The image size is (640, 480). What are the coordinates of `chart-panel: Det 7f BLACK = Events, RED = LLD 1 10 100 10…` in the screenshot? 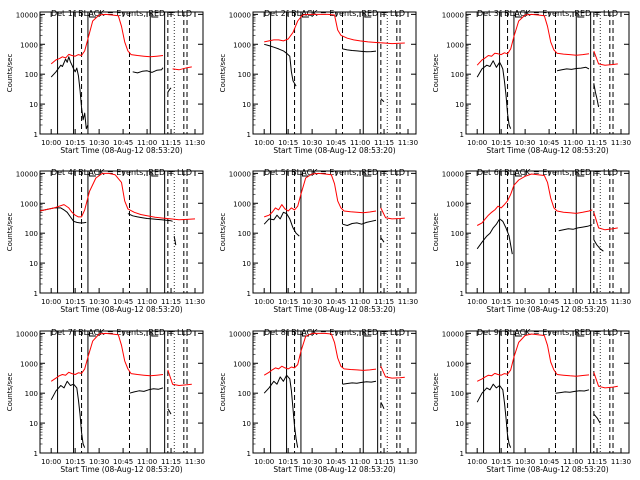 It's located at (105, 401).